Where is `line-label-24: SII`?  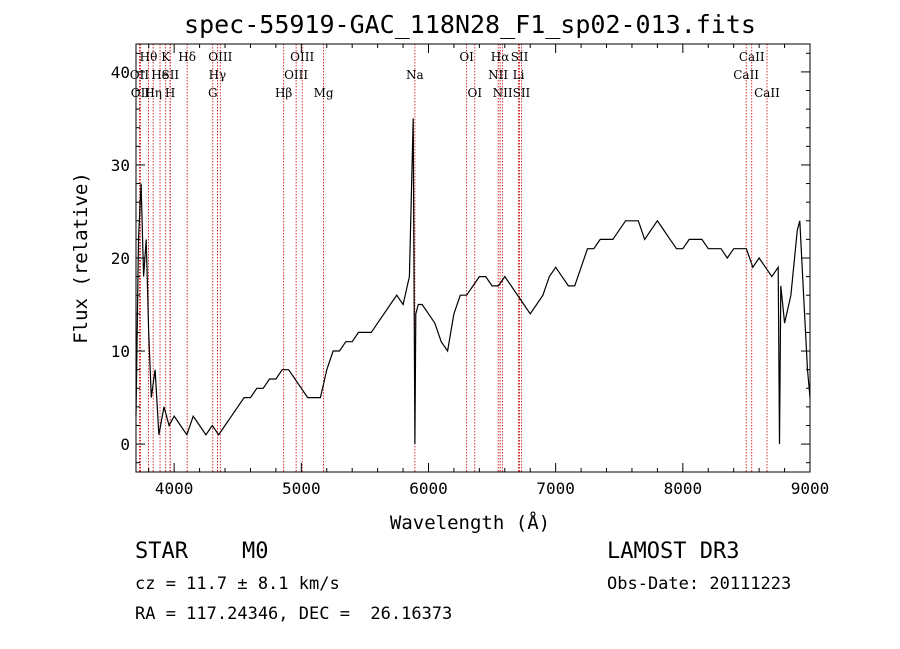
line-label-24: SII is located at coordinates (522, 93).